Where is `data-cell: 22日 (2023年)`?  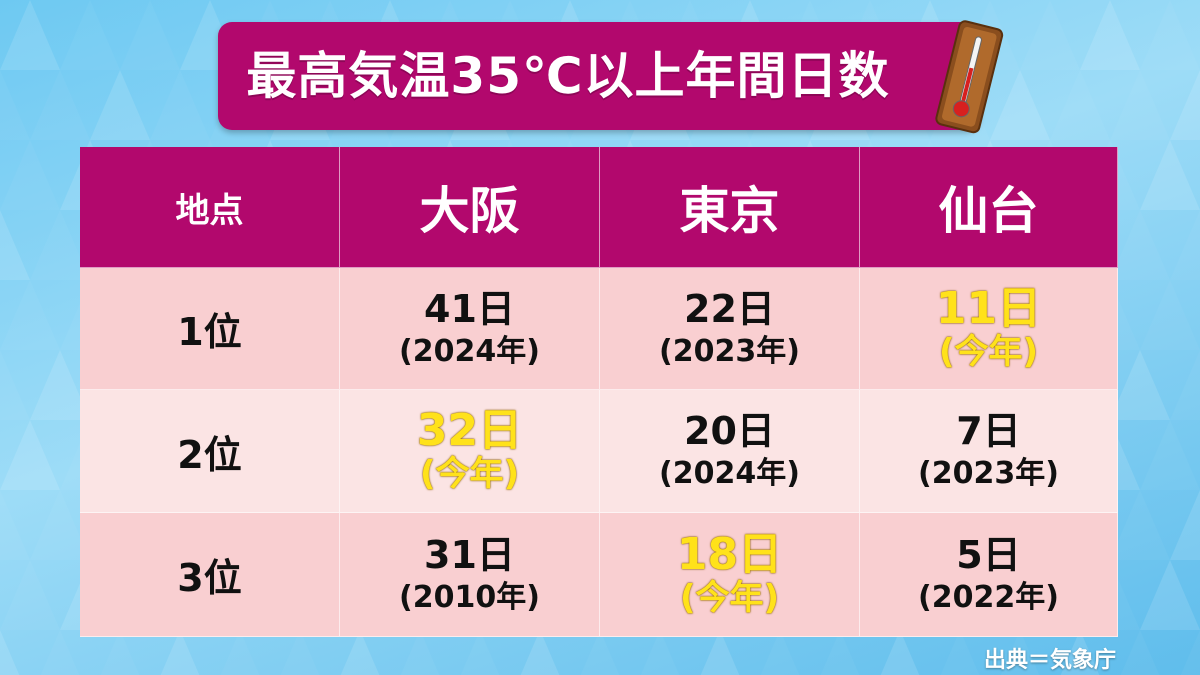
data-cell: 22日 (2023年) is located at coordinates (730, 329).